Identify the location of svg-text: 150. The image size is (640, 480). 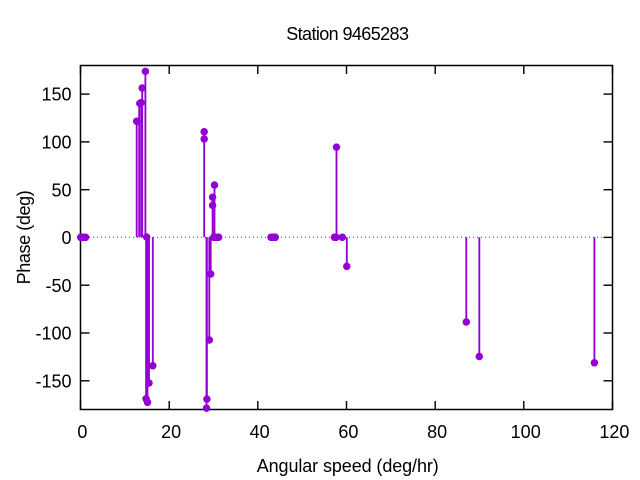
(56, 95).